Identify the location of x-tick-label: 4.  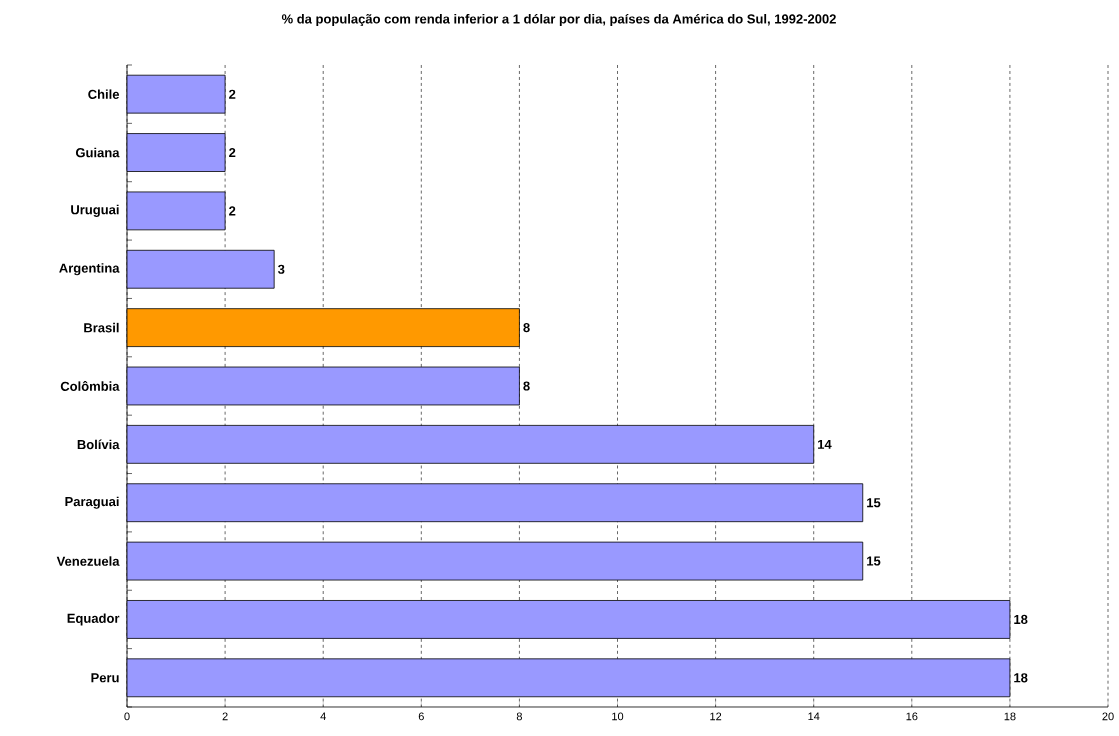
(323, 716).